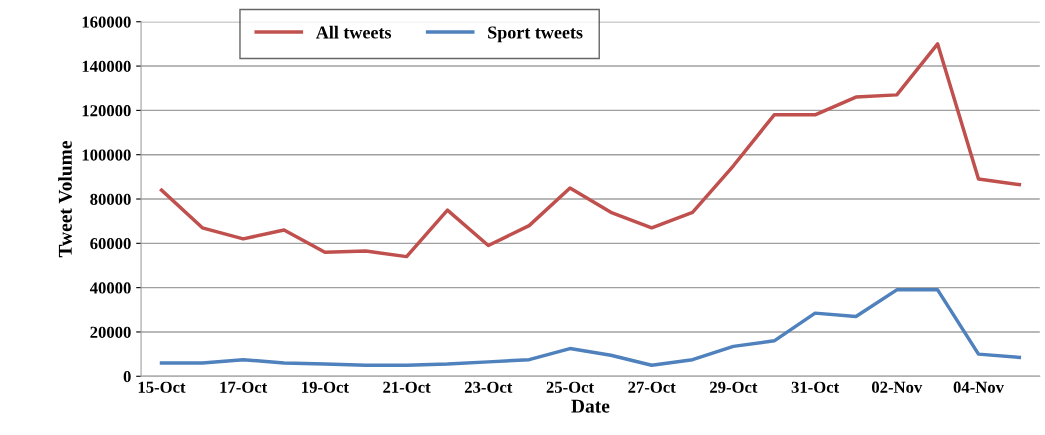  I want to click on line-series, so click(590, 327).